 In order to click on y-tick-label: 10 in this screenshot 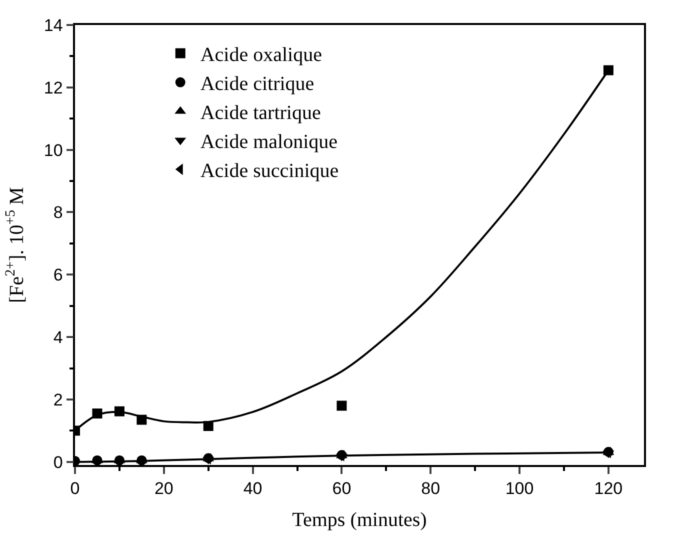, I will do `click(53, 150)`.